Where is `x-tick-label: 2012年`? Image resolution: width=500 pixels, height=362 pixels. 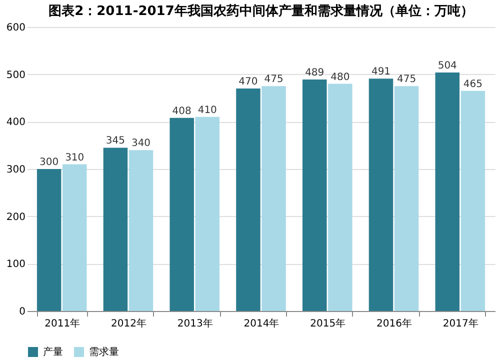
x-tick-label: 2012年 is located at coordinates (128, 324).